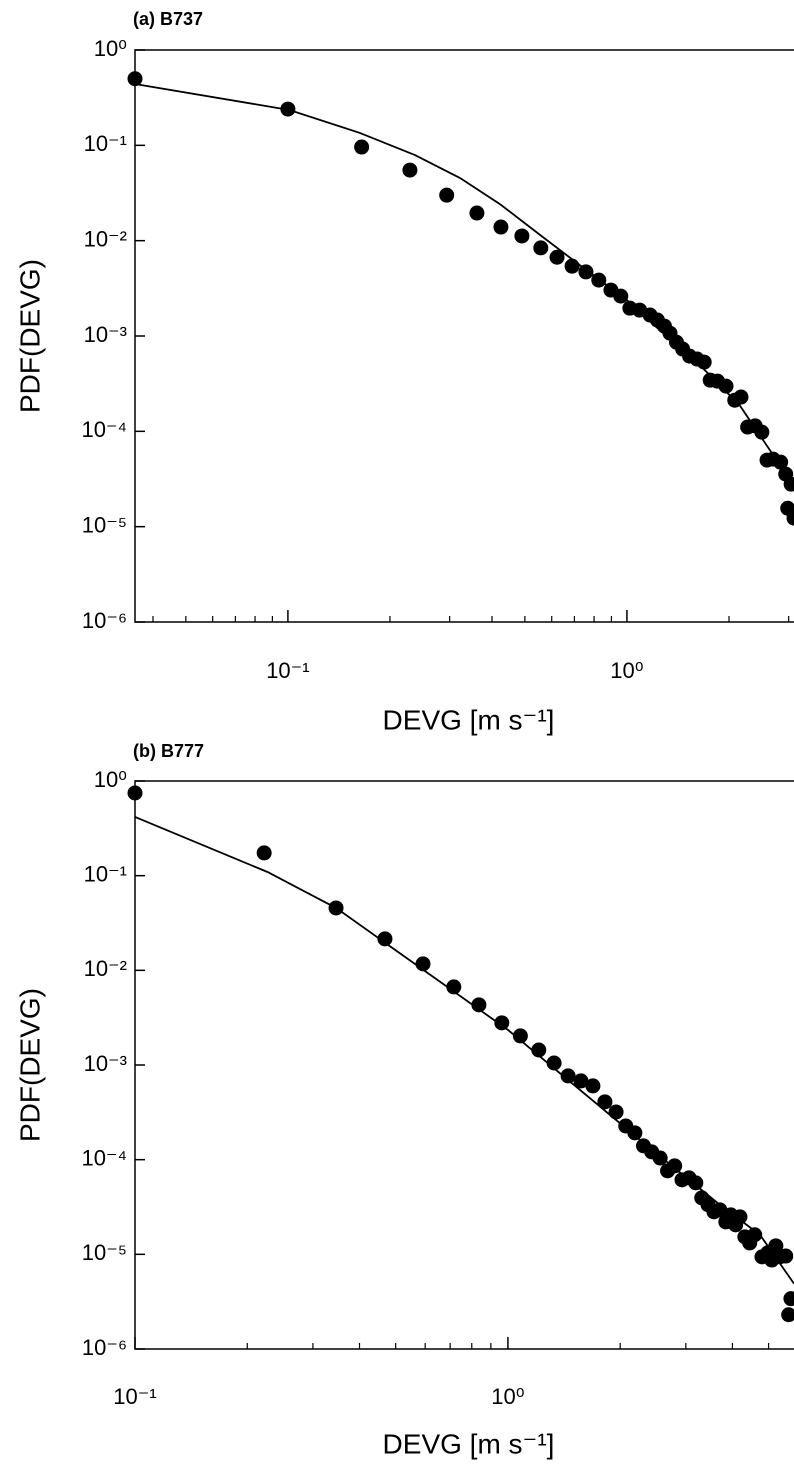  I want to click on panel-title: (a) B737, so click(168, 19).